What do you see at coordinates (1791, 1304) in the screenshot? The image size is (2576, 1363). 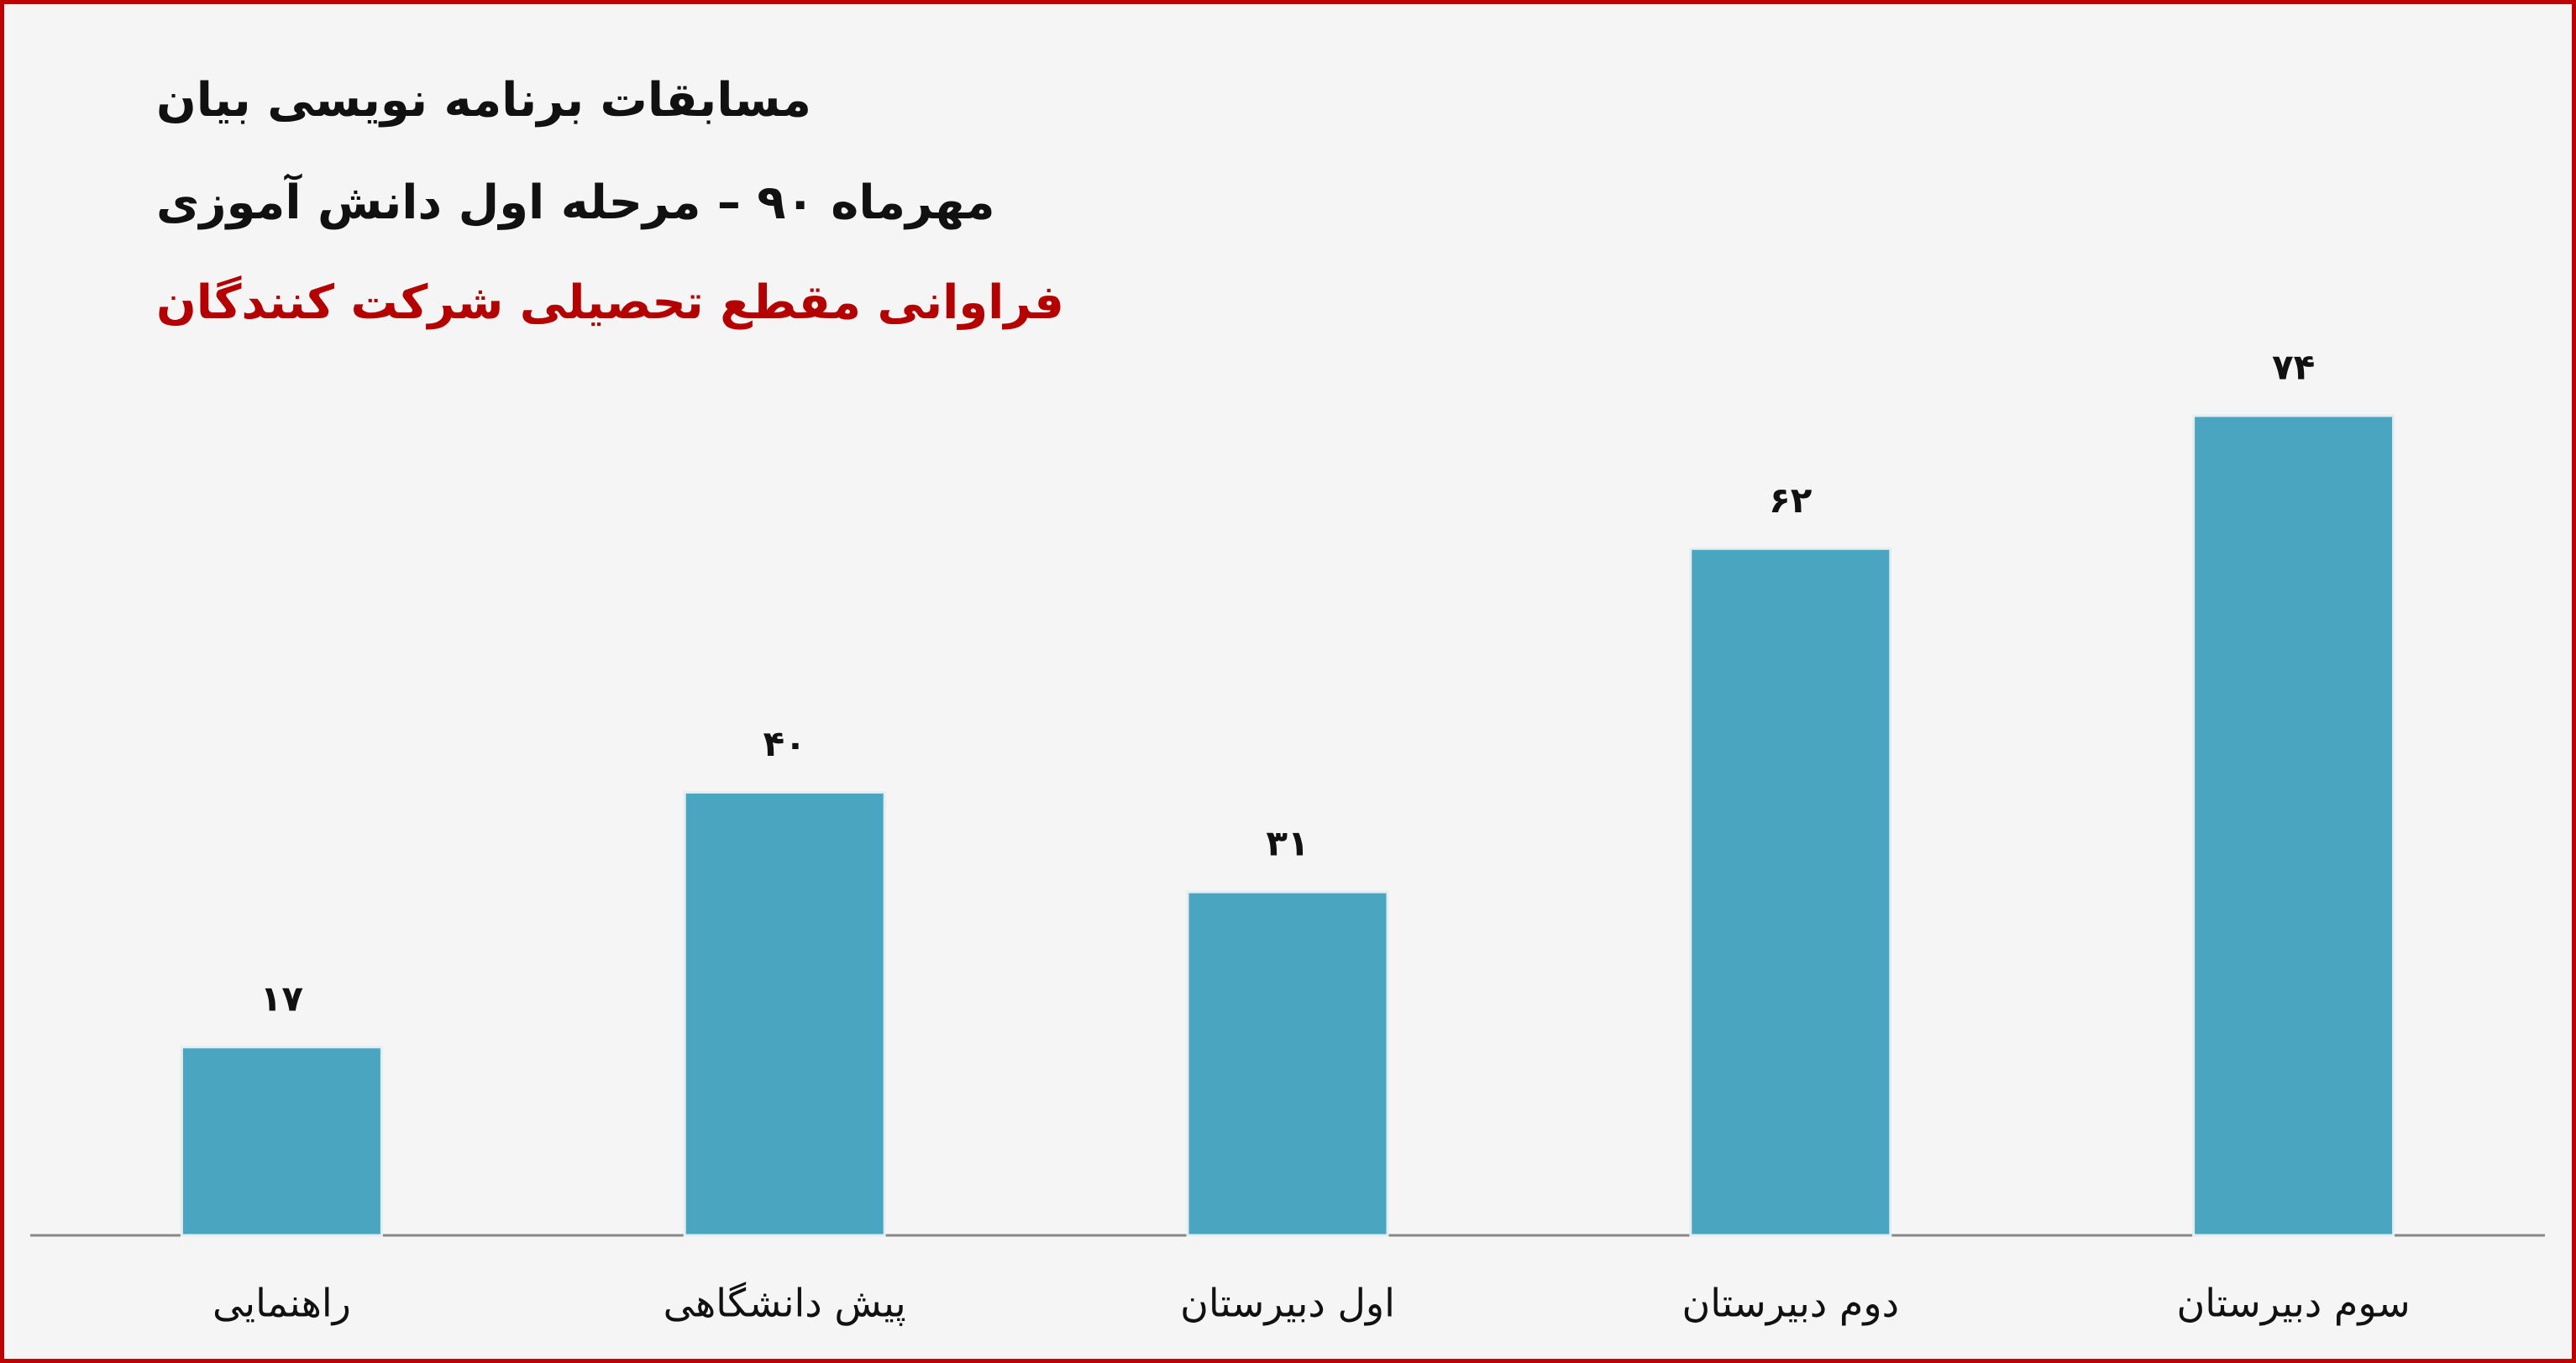 I see `x-tick-label: دوم دبیرستان` at bounding box center [1791, 1304].